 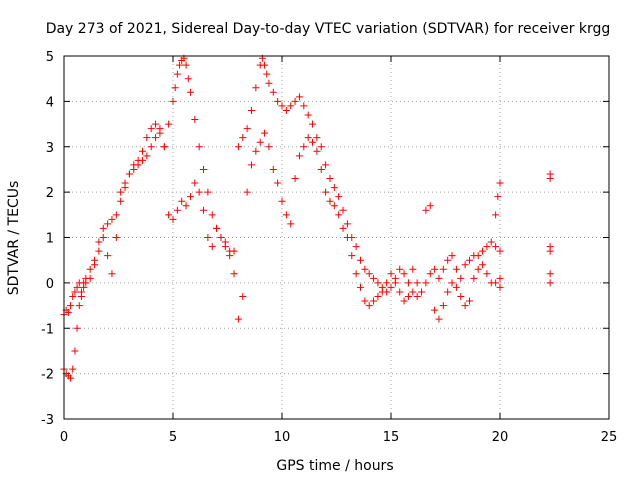 What do you see at coordinates (50, 148) in the screenshot?
I see `y-tick-label: 3` at bounding box center [50, 148].